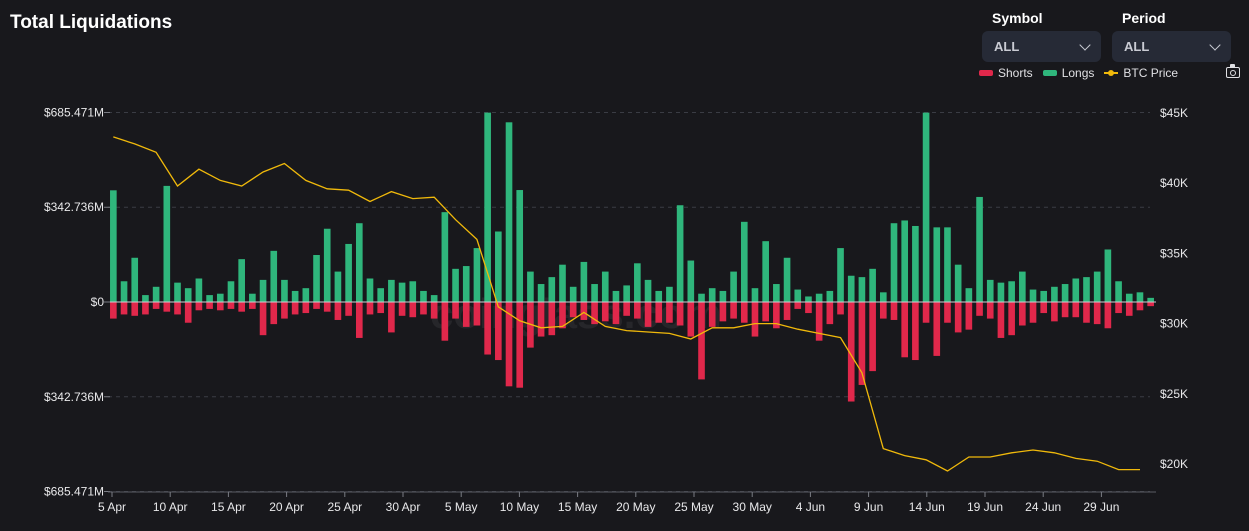 Image resolution: width=1249 pixels, height=531 pixels. Describe the element at coordinates (927, 507) in the screenshot. I see `x-axis-tick-label: 14 Jun` at that location.